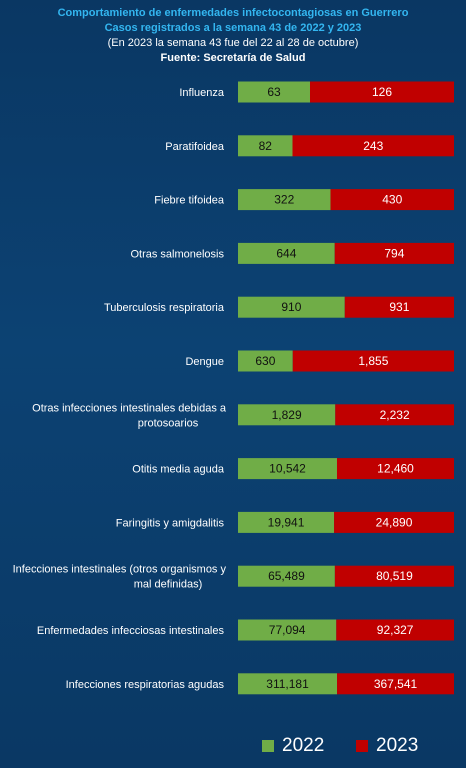 Image resolution: width=466 pixels, height=768 pixels. Describe the element at coordinates (145, 685) in the screenshot. I see `category-label: Infecciones respiratorias agudas` at that location.